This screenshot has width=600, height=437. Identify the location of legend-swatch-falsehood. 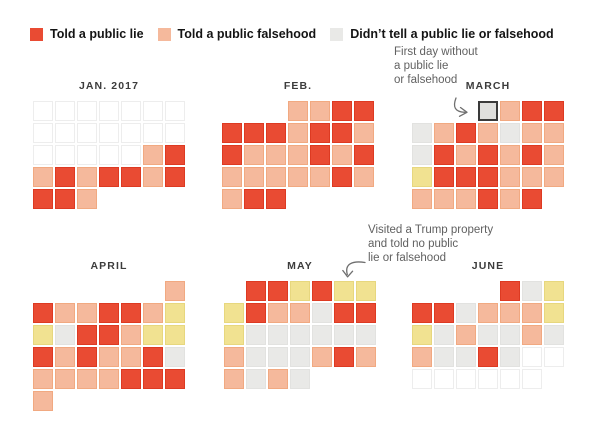
(164, 34).